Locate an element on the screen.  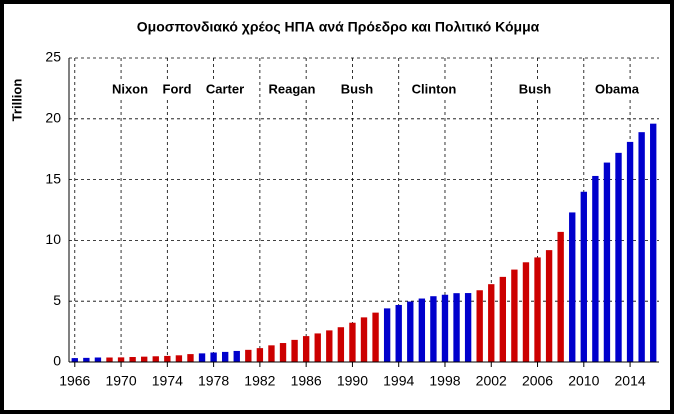
y-tick-label: 0 is located at coordinates (57, 361).